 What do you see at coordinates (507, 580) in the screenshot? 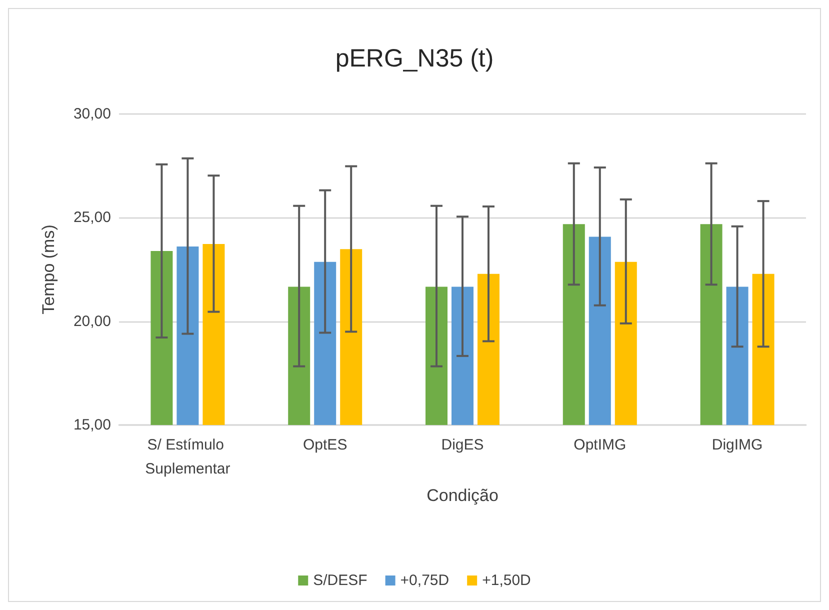
I see `legend-label: +1,50D` at bounding box center [507, 580].